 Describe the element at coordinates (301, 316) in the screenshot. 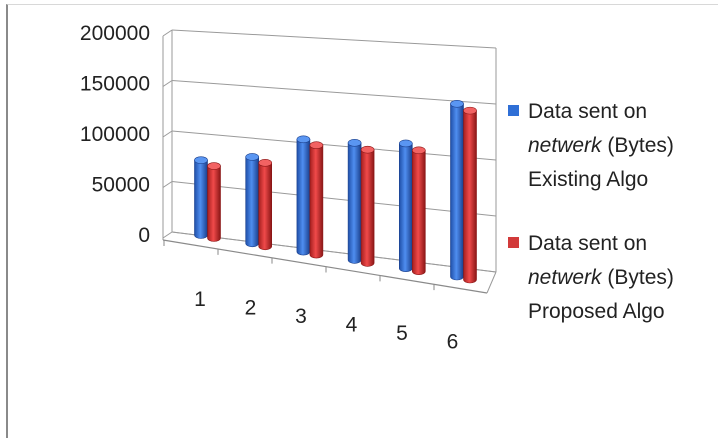

I see `x-tick-label: 3` at that location.